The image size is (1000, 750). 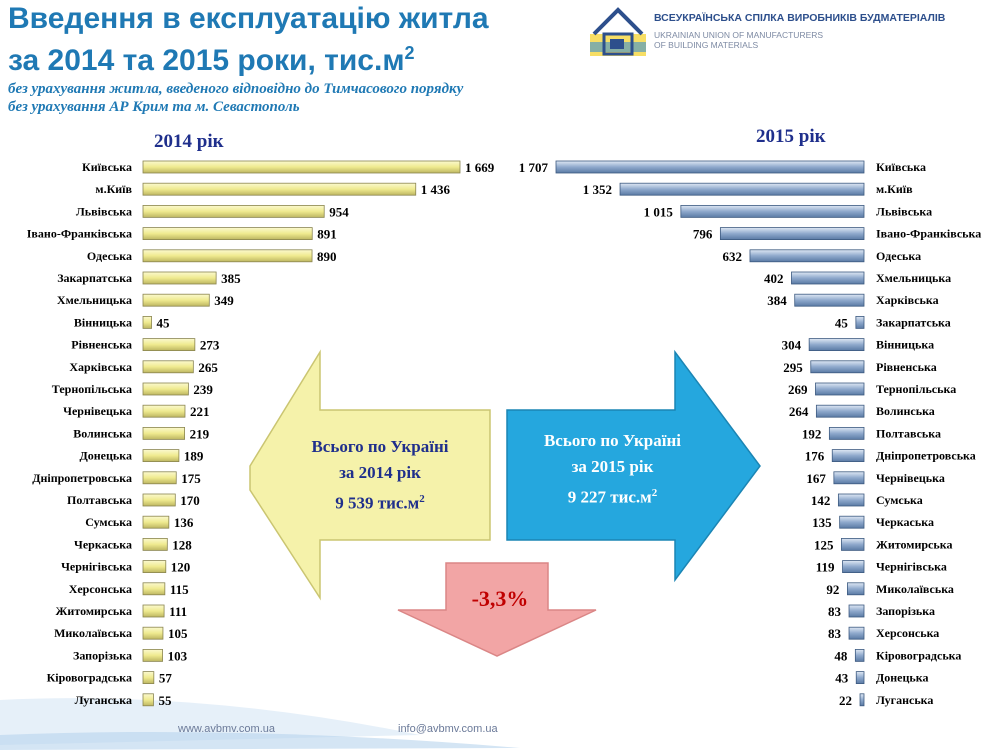 What do you see at coordinates (905, 345) in the screenshot?
I see `category-label-2015: Вінницька` at bounding box center [905, 345].